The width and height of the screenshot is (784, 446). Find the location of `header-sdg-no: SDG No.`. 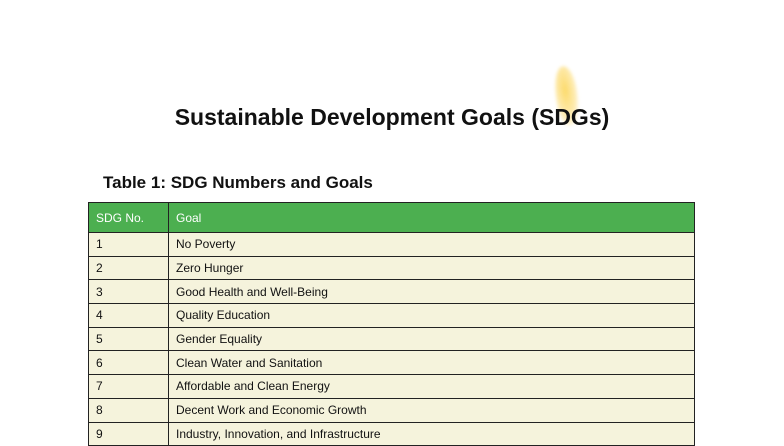

header-sdg-no: SDG No. is located at coordinates (128, 217).